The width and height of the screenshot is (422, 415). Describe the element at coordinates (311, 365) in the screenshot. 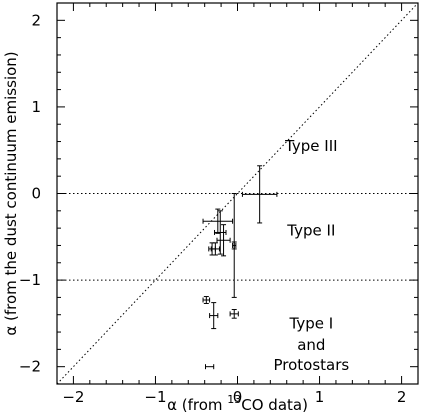

I see `region-label: Protostars` at that location.